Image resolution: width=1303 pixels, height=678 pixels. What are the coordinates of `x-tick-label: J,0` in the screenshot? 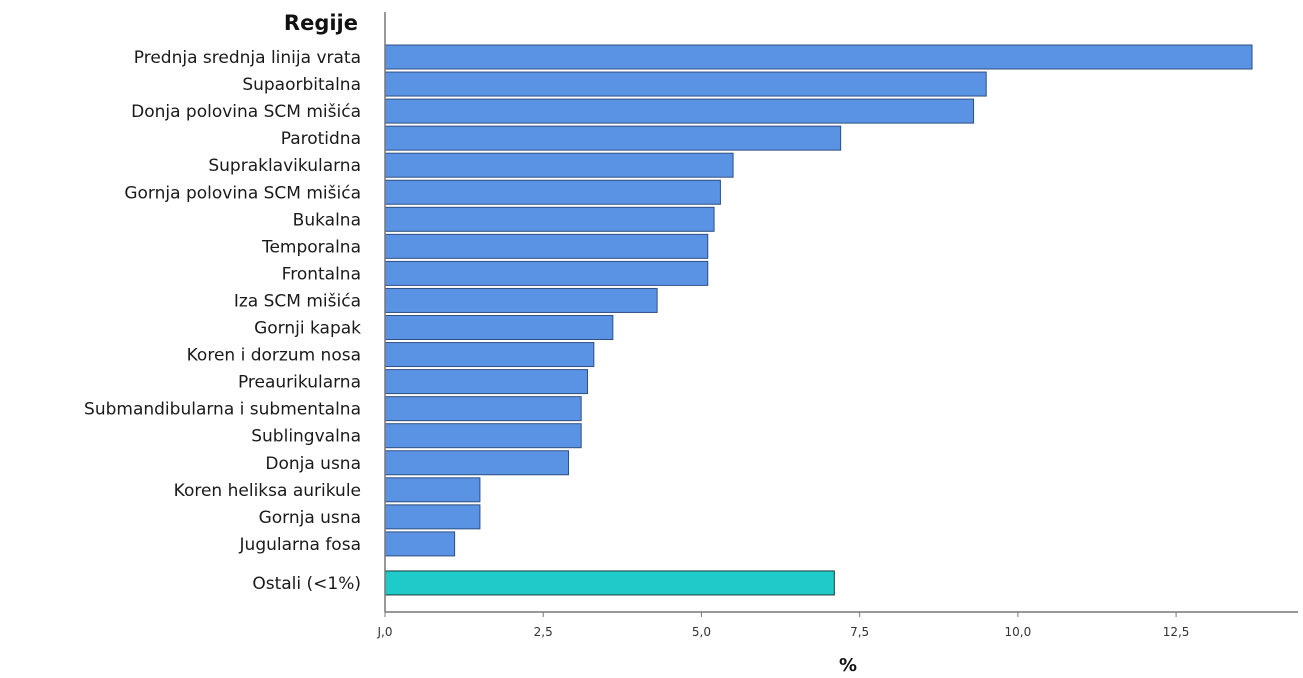 It's located at (385, 632).